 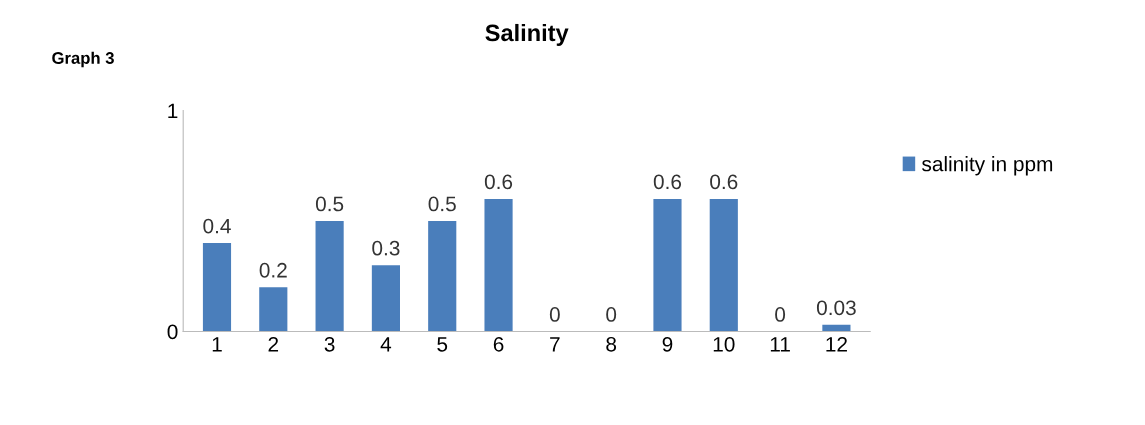 I want to click on data-label: 0.03, so click(x=836, y=308).